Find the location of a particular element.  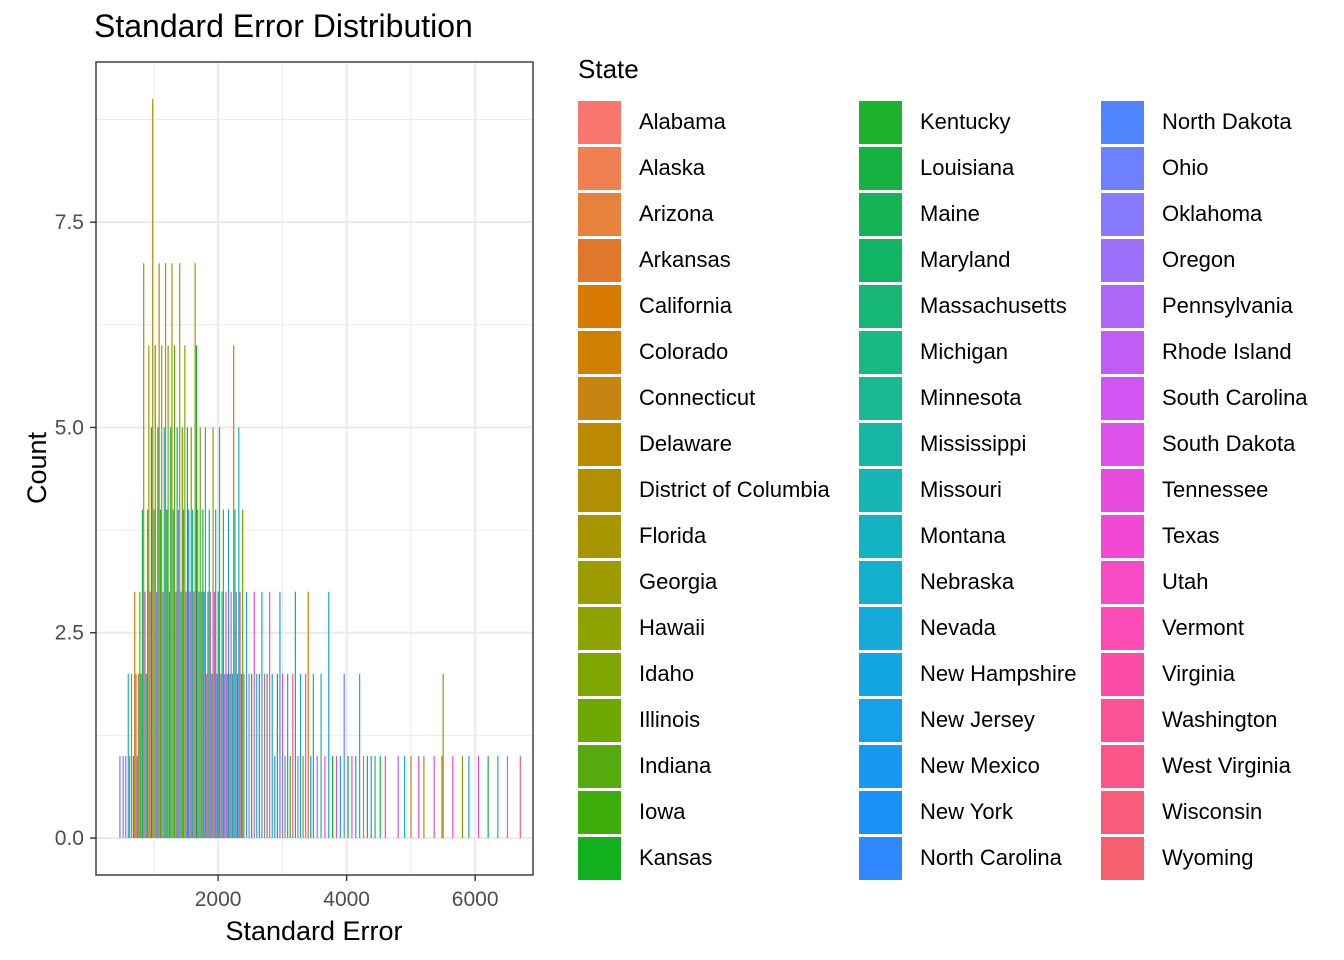

legend-label: Maryland is located at coordinates (965, 259).